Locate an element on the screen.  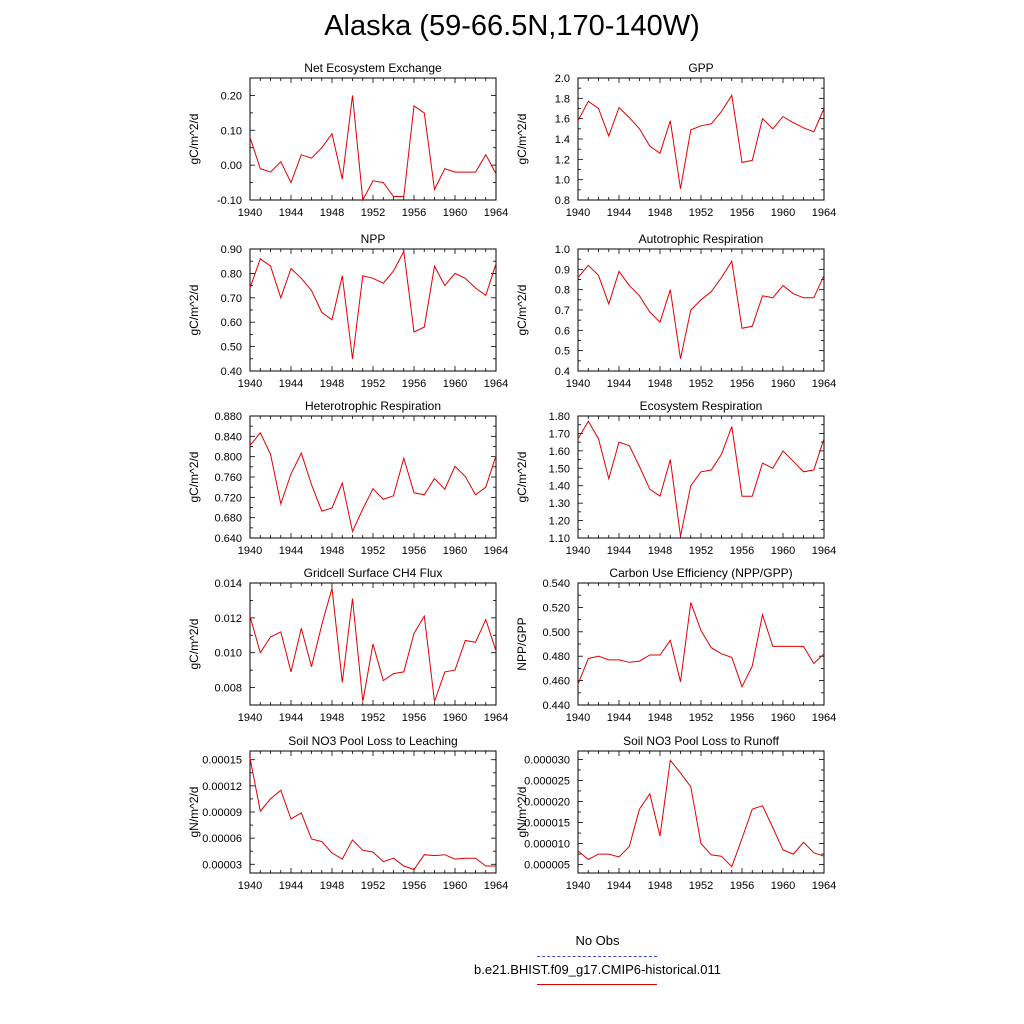
y-tick-label: 0.000010 is located at coordinates (547, 845).